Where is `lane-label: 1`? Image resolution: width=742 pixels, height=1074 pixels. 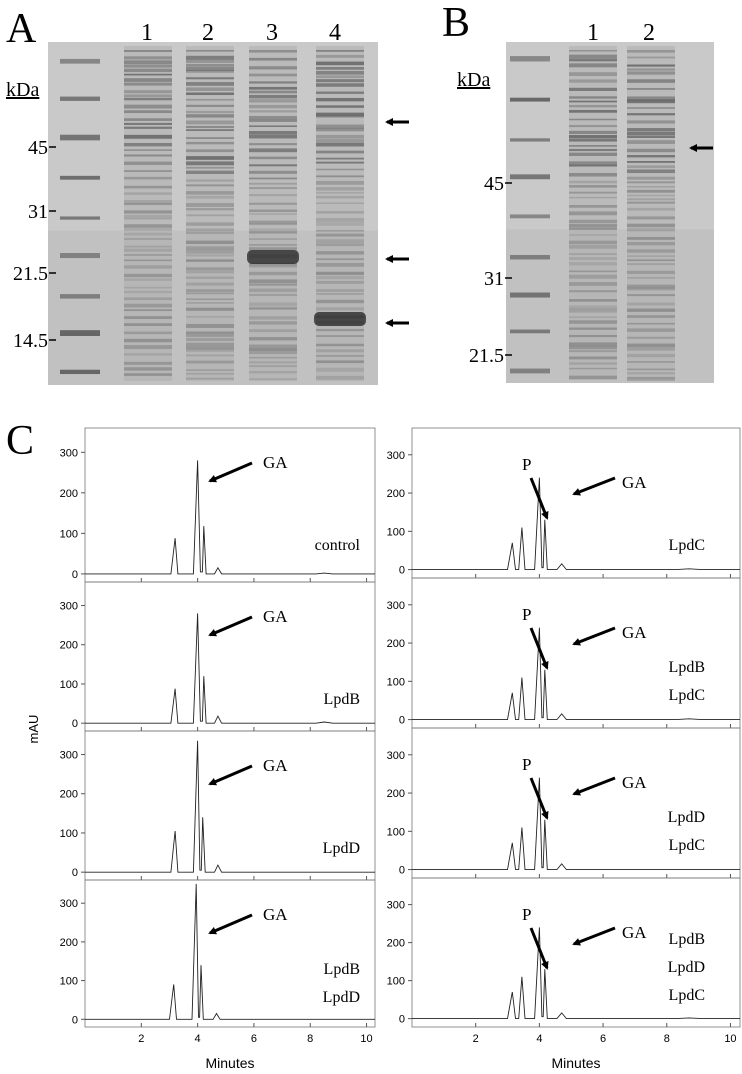 lane-label: 1 is located at coordinates (593, 33).